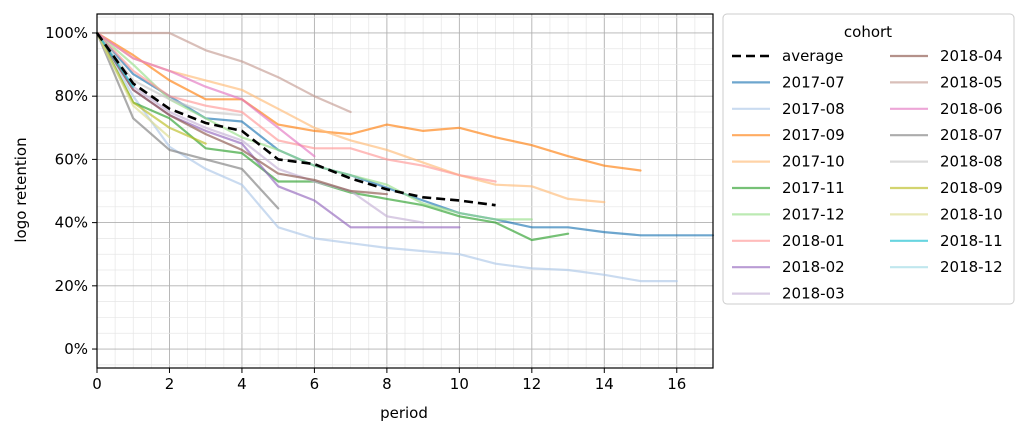 This screenshot has height=433, width=1024. I want to click on legend-label-2018-08: 2018-08, so click(971, 162).